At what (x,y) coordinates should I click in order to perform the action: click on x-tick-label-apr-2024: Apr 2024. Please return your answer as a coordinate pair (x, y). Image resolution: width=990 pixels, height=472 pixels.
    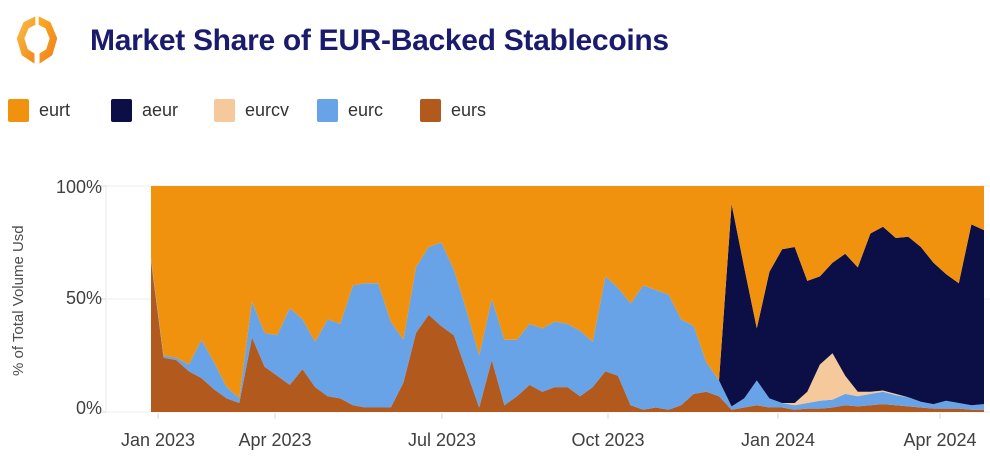
    Looking at the image, I should click on (940, 440).